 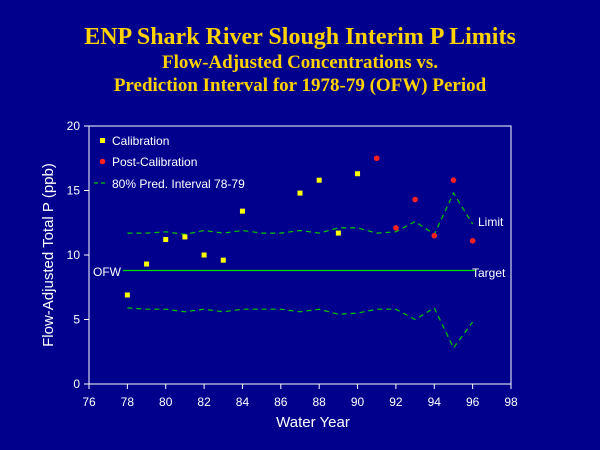 What do you see at coordinates (435, 402) in the screenshot?
I see `x-tick-label: 94` at bounding box center [435, 402].